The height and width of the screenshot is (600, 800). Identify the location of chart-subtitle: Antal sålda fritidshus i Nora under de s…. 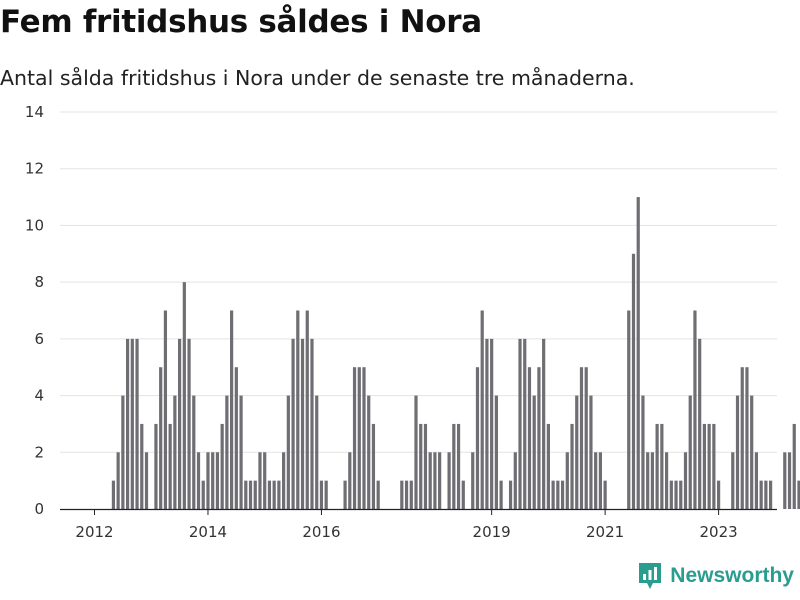
(317, 78).